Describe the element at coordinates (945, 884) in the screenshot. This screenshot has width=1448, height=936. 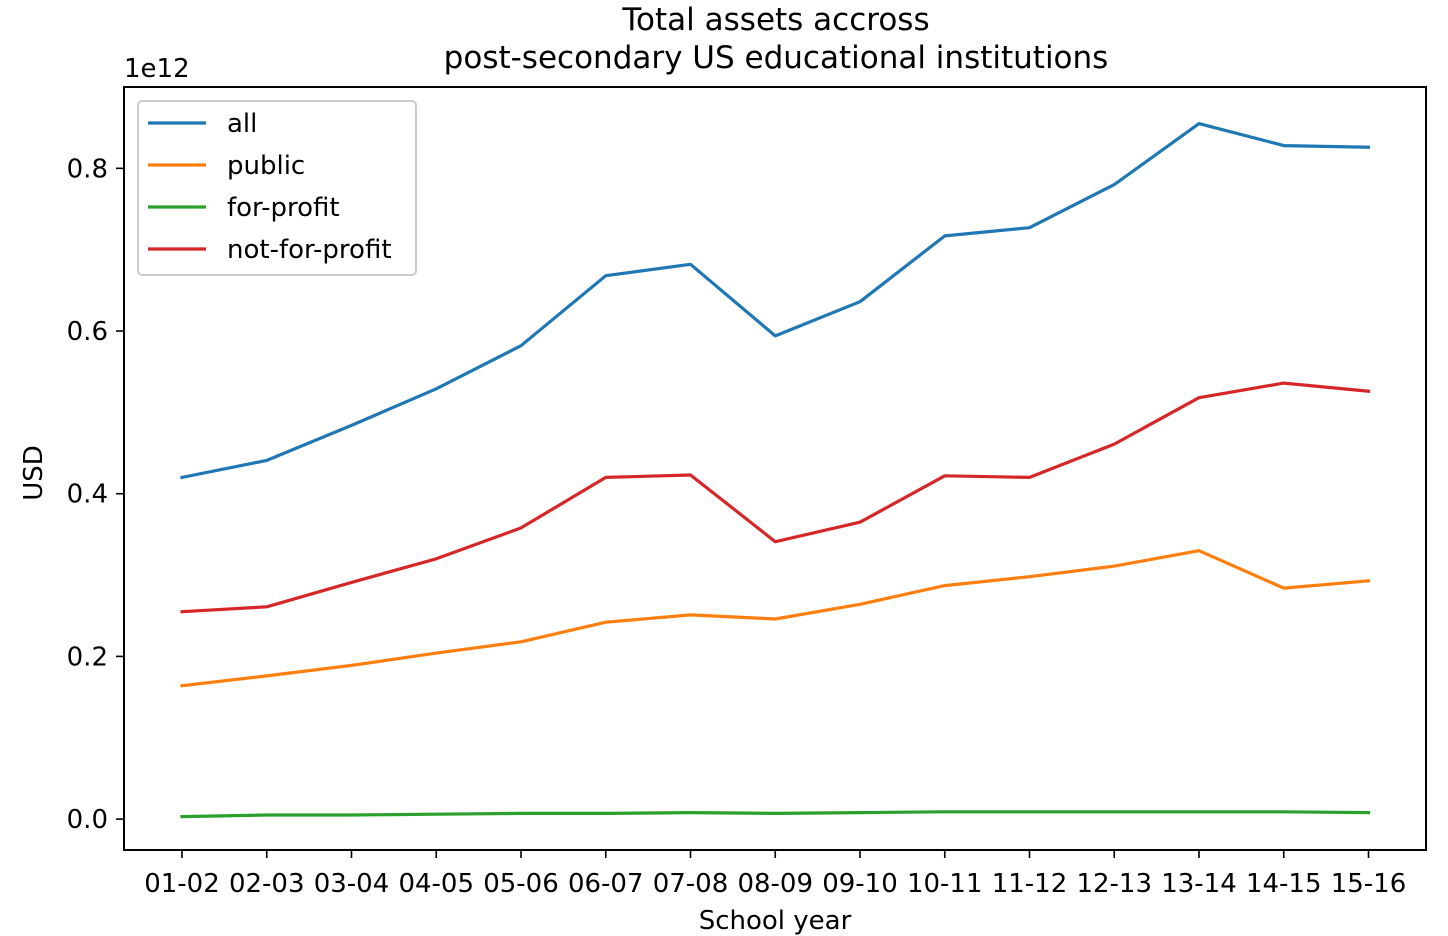
I see `x-tick-label: 10-11` at that location.